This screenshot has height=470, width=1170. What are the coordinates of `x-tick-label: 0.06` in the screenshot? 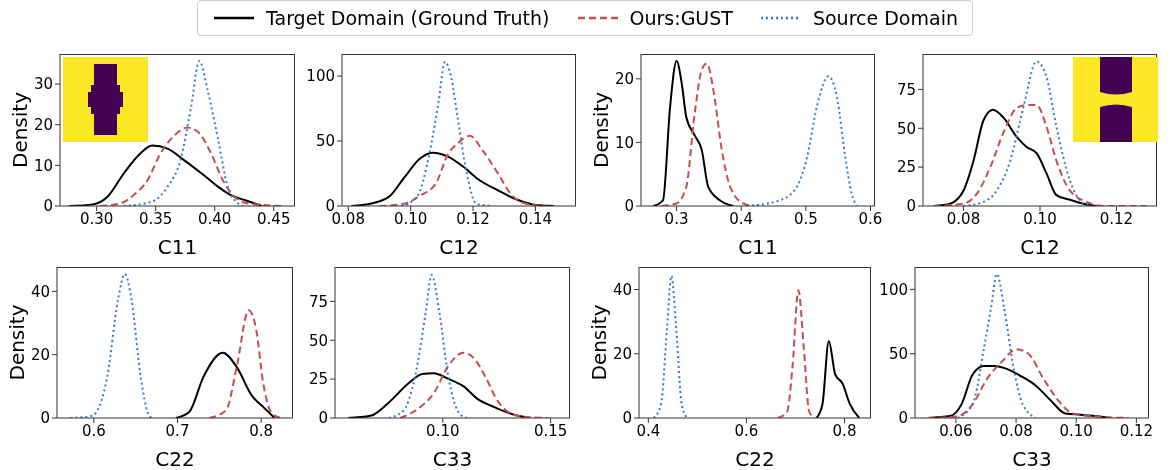 It's located at (956, 430).